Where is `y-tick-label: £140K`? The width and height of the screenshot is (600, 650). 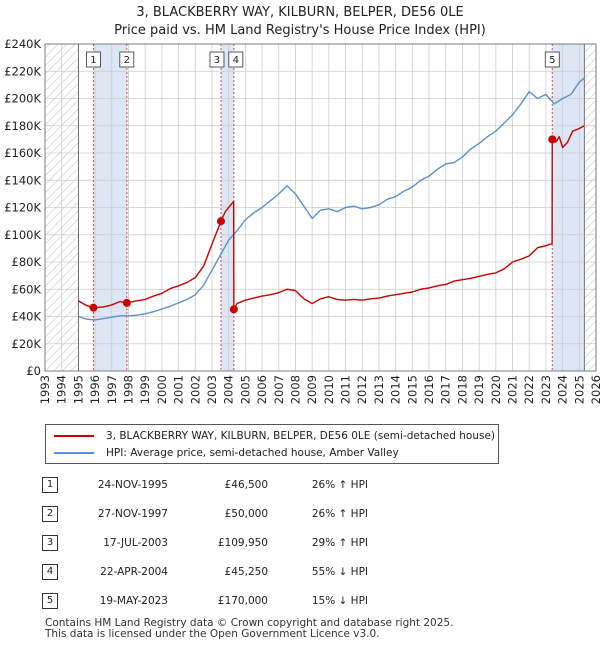
y-tick-label: £140K is located at coordinates (22, 180).